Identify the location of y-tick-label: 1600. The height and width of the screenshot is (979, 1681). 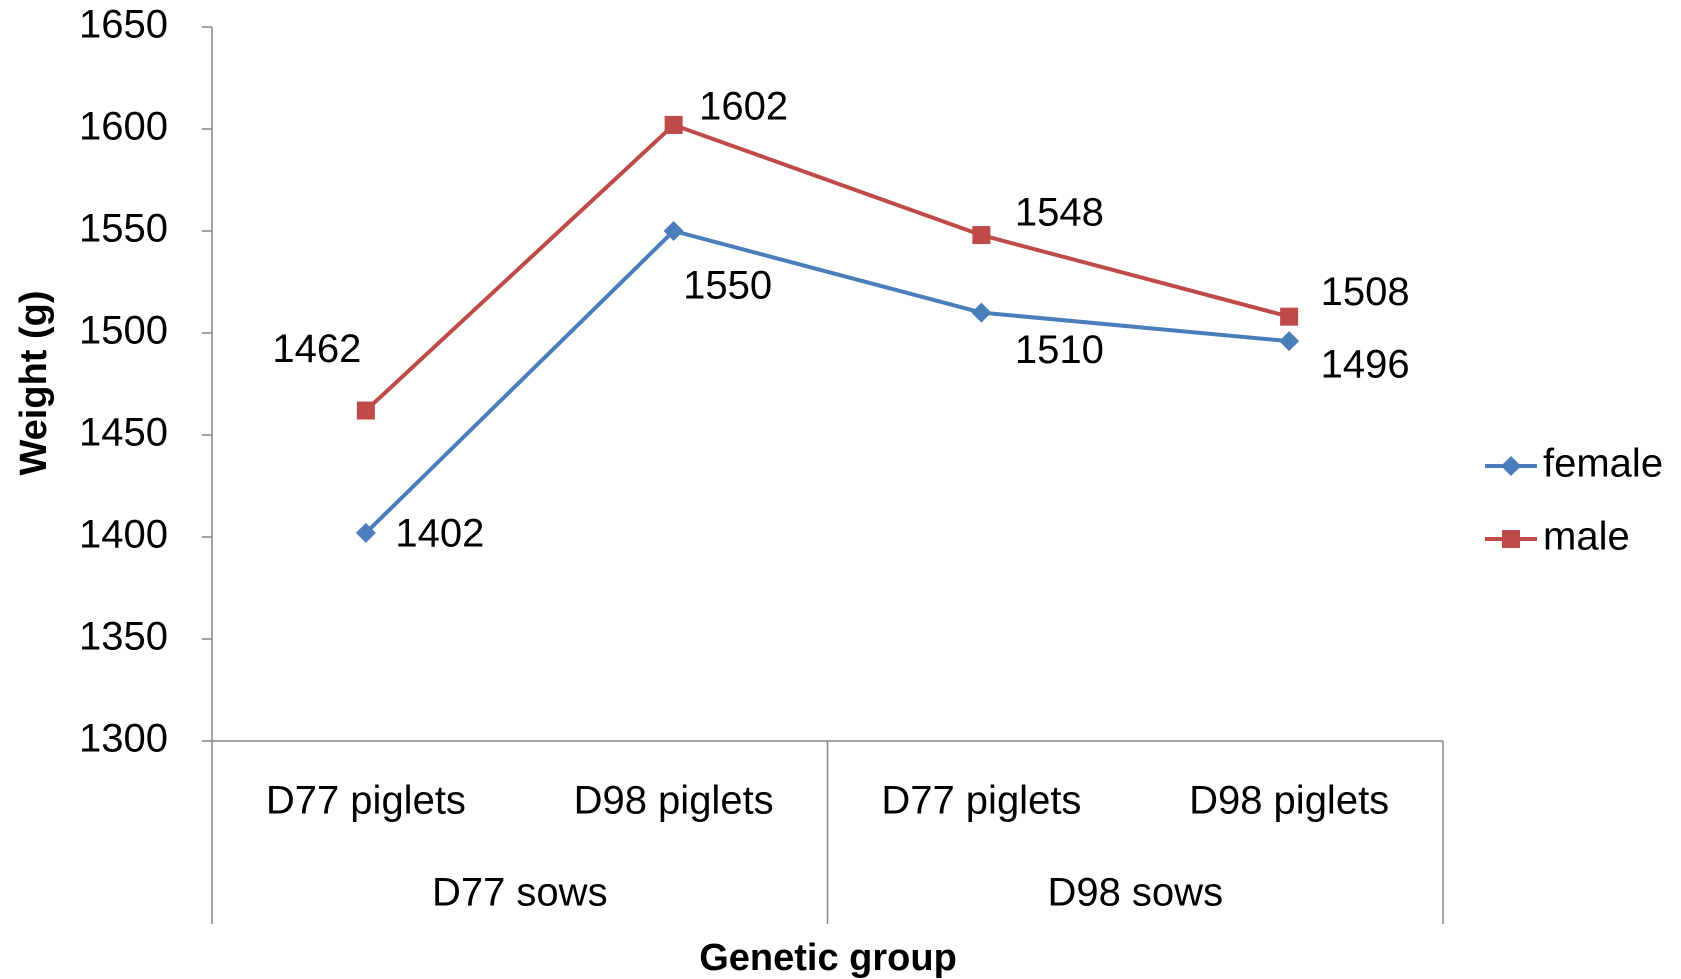
(123, 127).